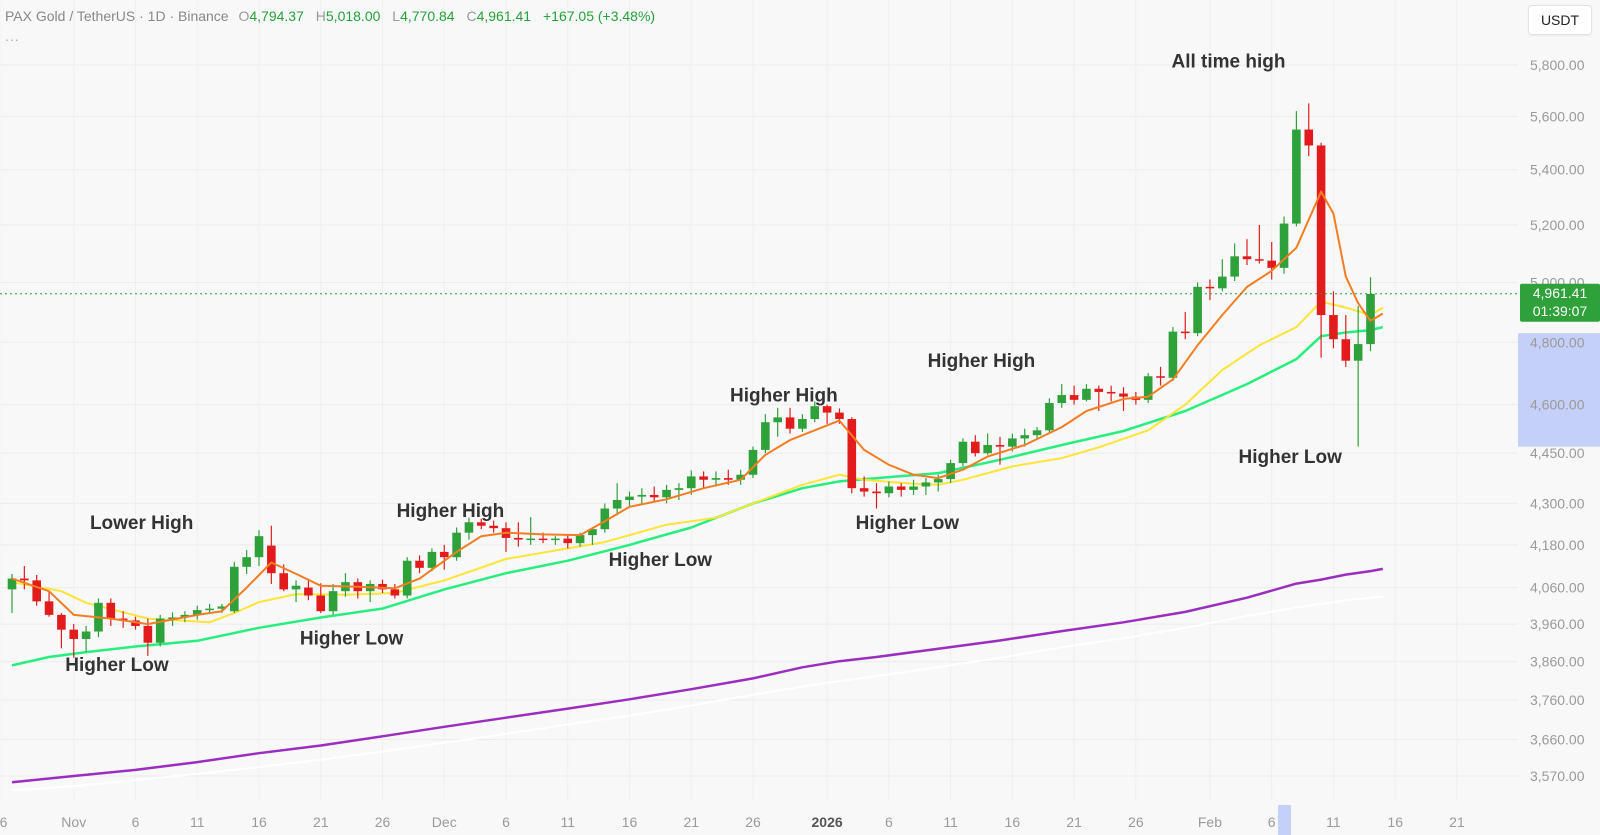  I want to click on currency-button: USDT, so click(1560, 20).